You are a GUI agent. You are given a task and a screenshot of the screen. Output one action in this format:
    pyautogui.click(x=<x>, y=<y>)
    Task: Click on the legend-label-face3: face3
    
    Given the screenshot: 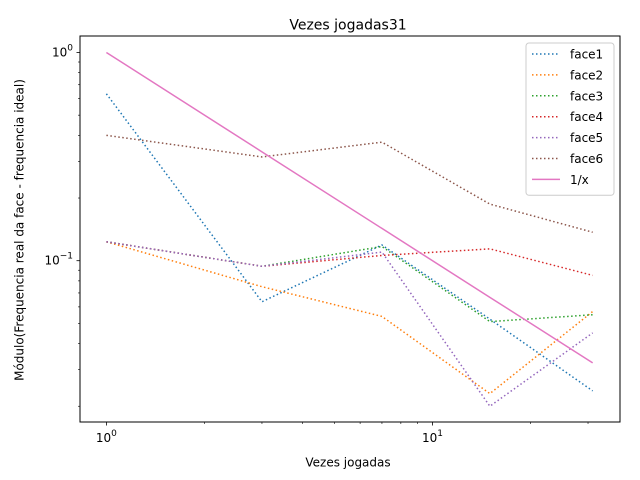 What is the action you would take?
    pyautogui.click(x=586, y=96)
    